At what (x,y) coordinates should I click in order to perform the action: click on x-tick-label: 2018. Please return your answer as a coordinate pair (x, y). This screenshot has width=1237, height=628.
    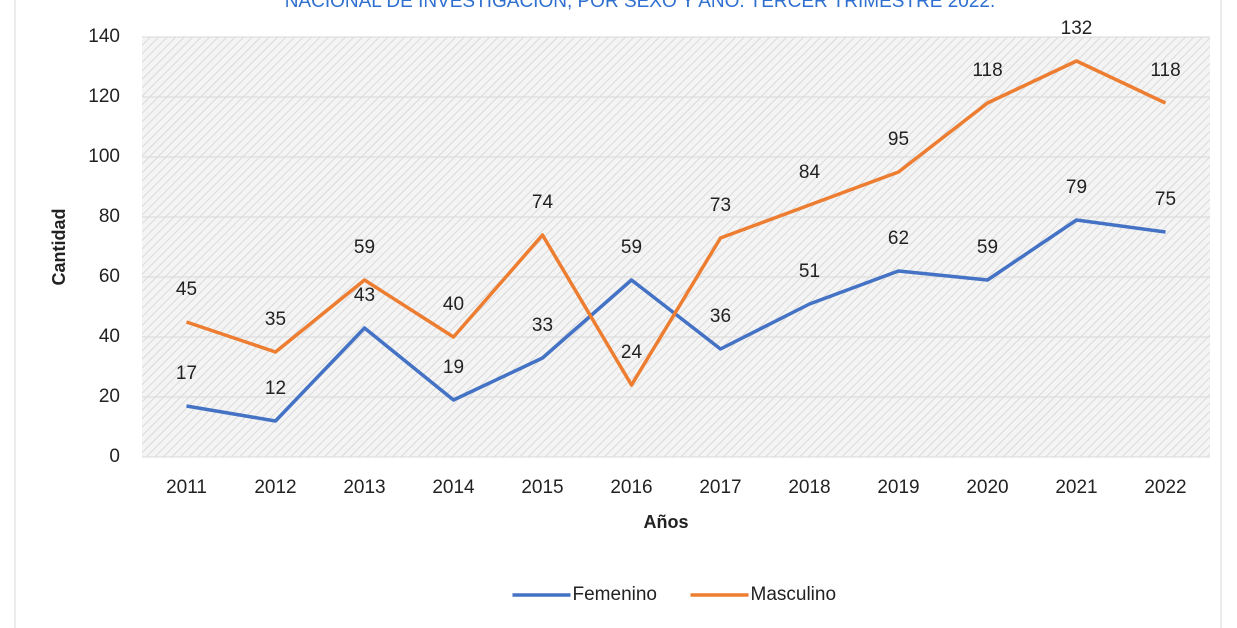
    Looking at the image, I should click on (809, 487).